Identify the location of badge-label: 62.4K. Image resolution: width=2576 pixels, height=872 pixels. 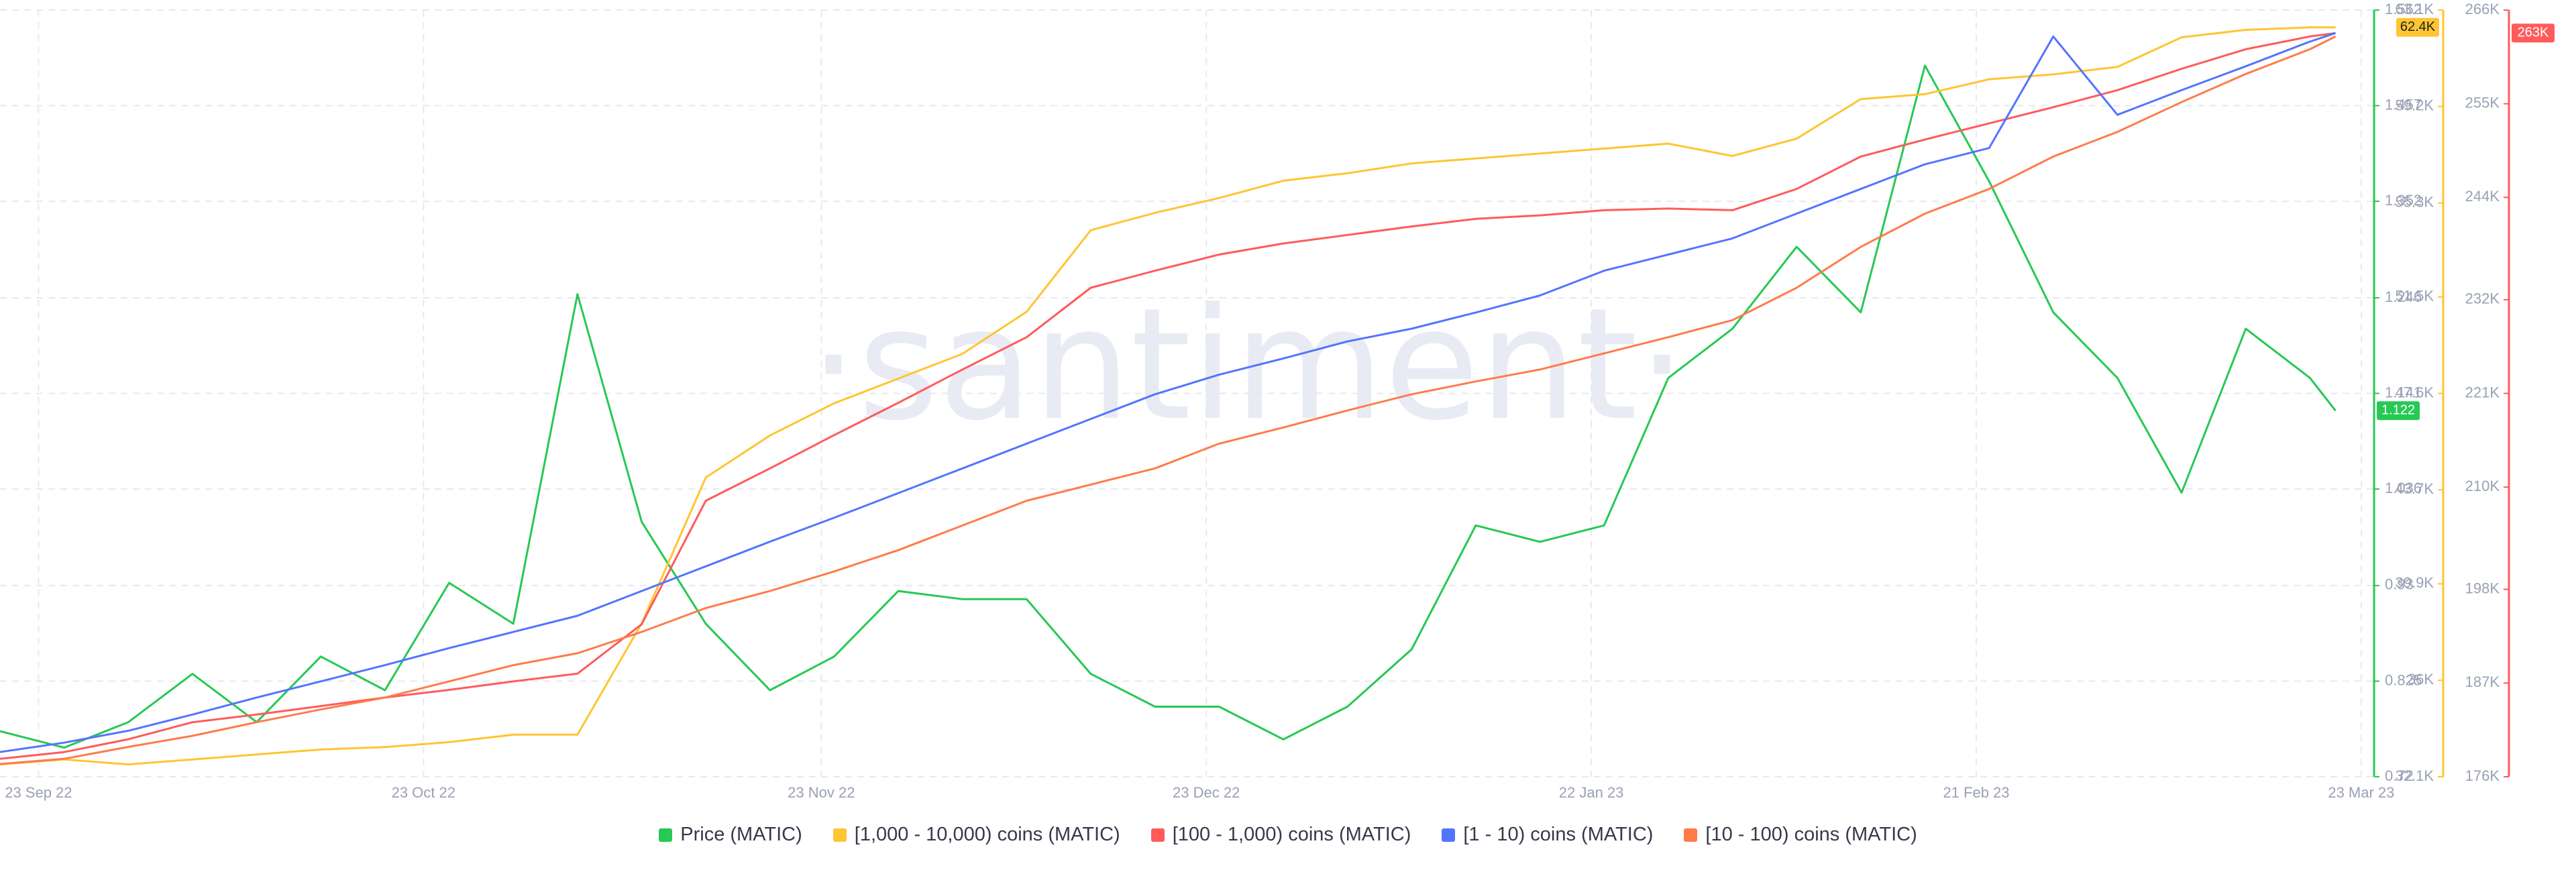
(2418, 26).